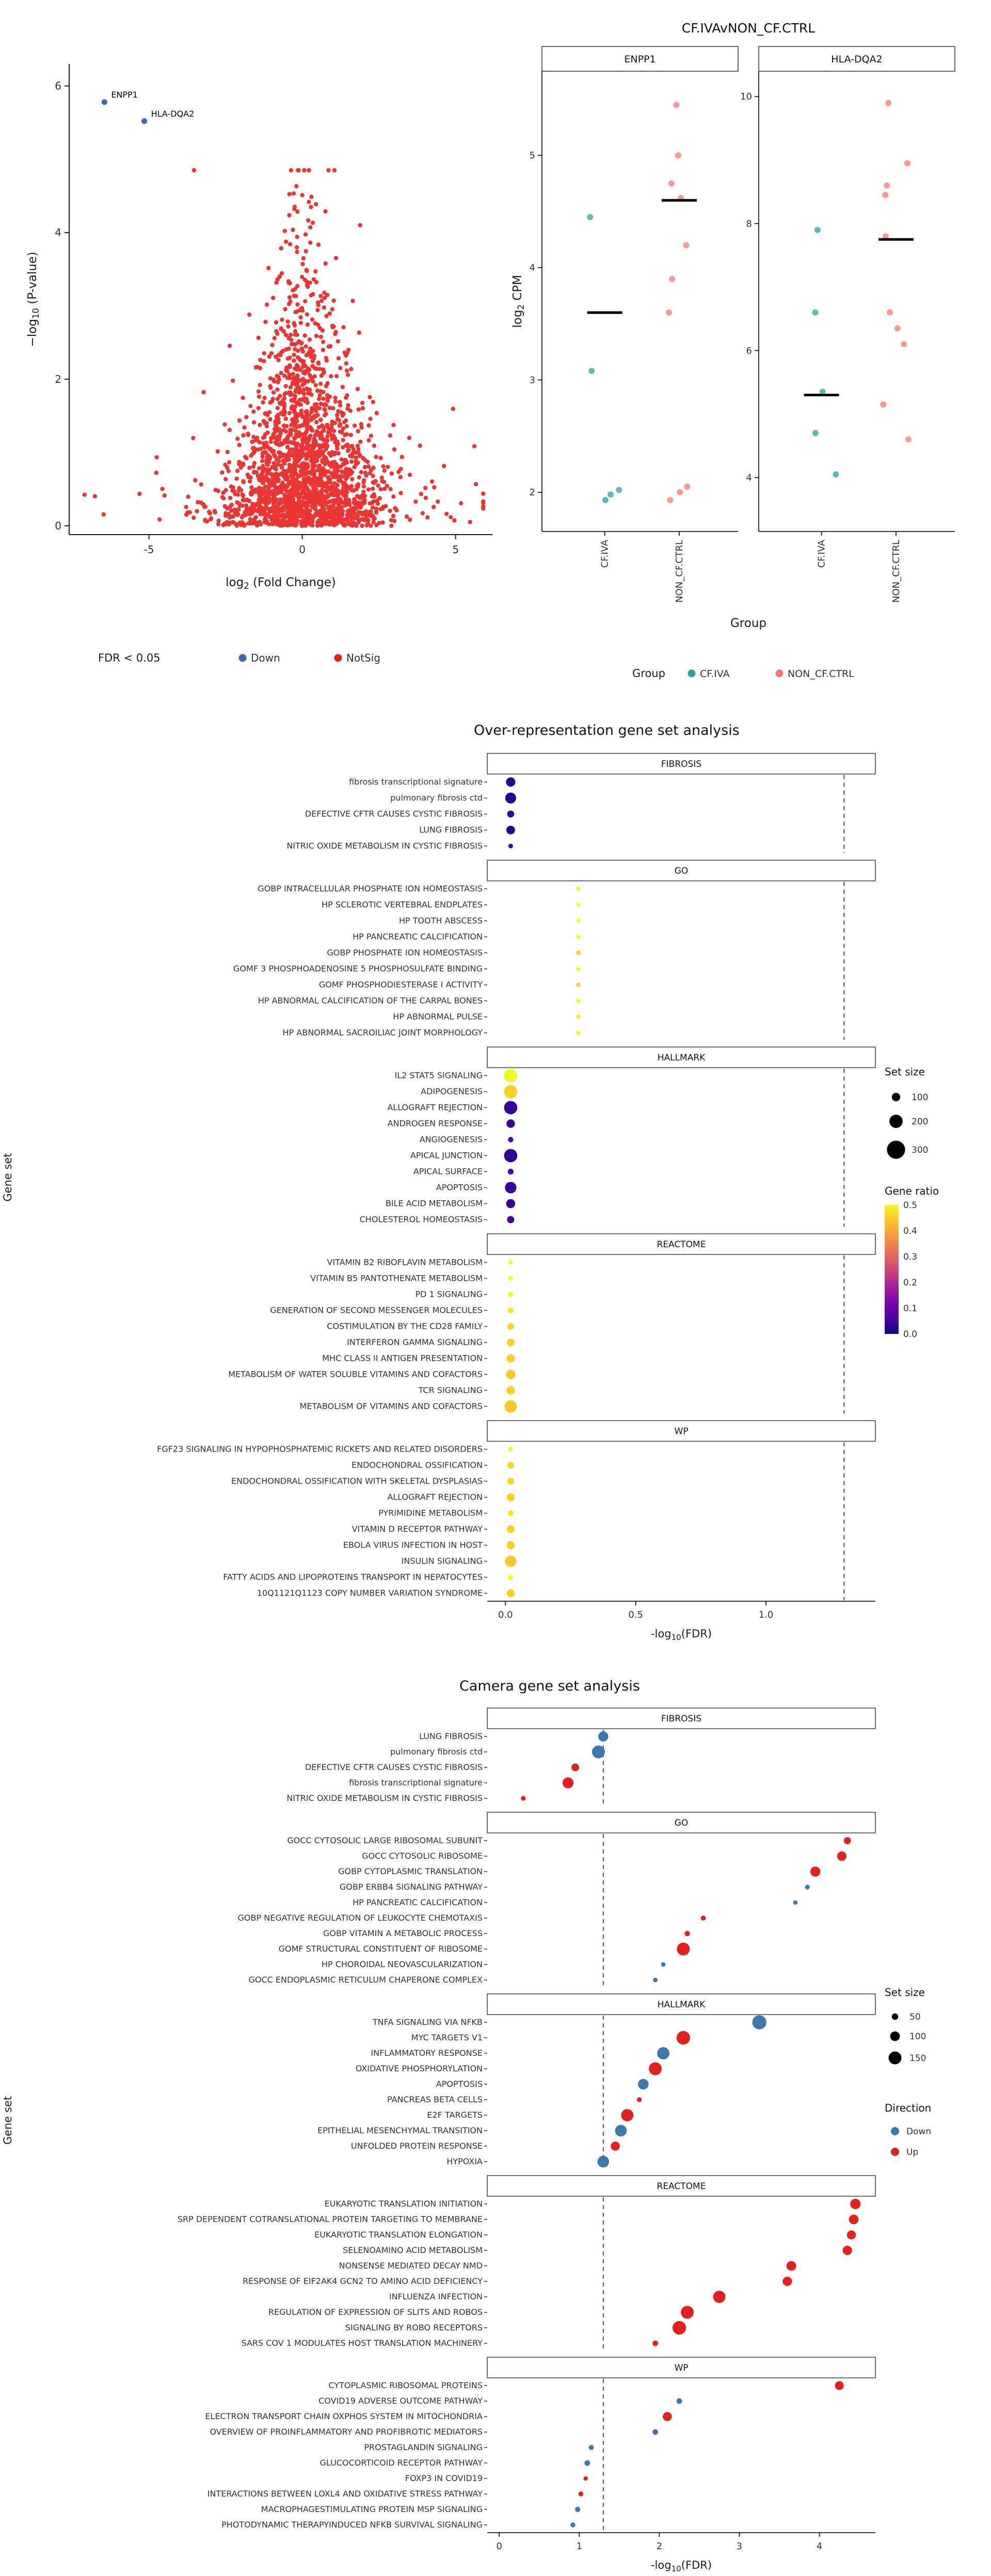 This screenshot has width=991, height=2576. Describe the element at coordinates (58, 379) in the screenshot. I see `y-tick-label: 2` at that location.